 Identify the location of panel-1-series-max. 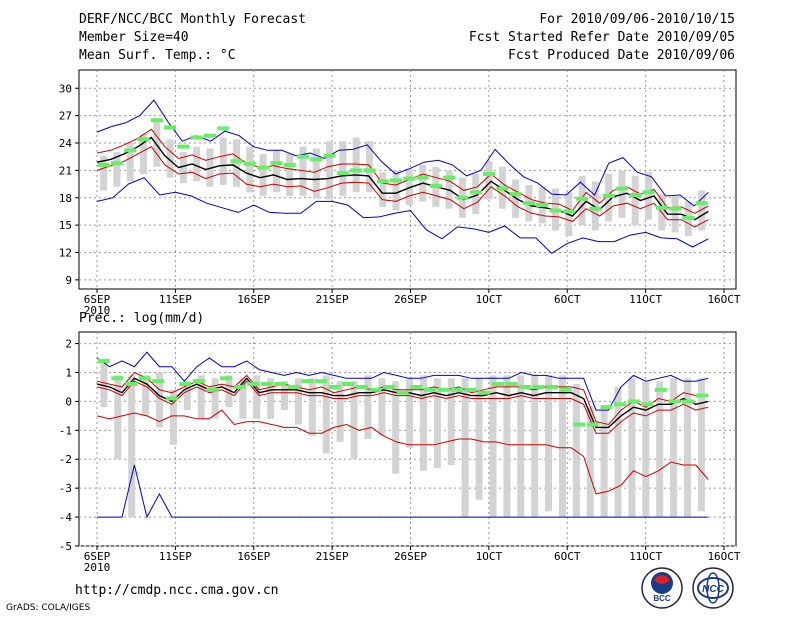
(402, 381).